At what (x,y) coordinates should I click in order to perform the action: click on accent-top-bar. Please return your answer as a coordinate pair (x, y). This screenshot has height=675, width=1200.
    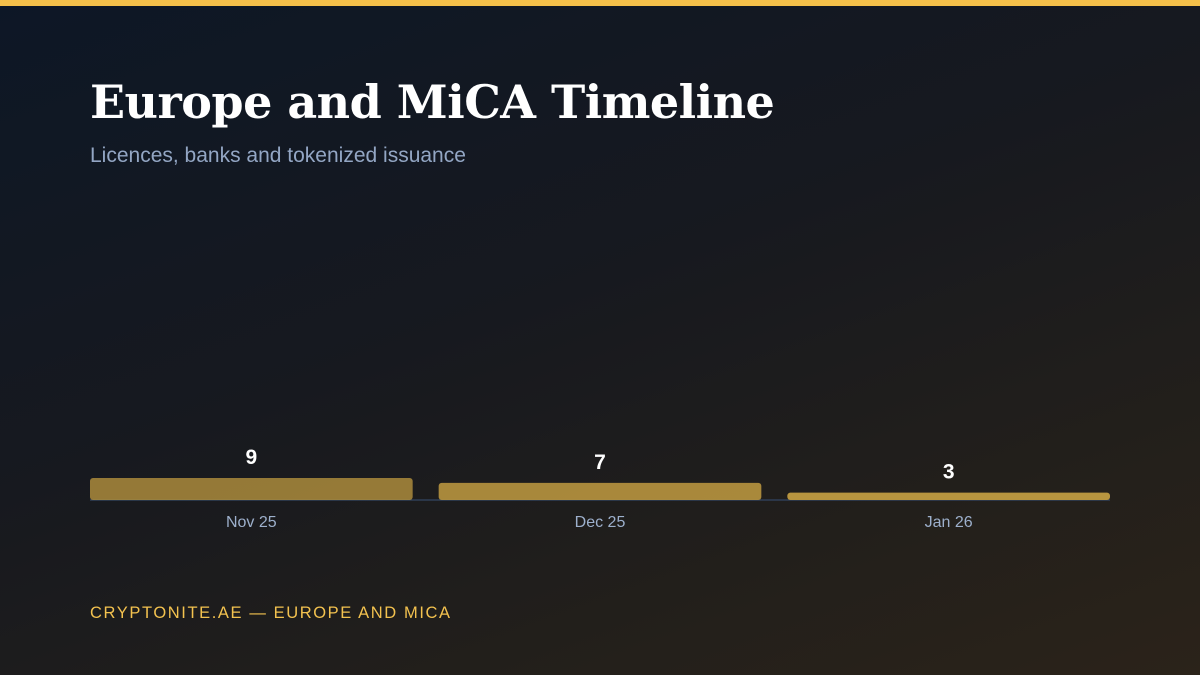
    Looking at the image, I should click on (600, 3).